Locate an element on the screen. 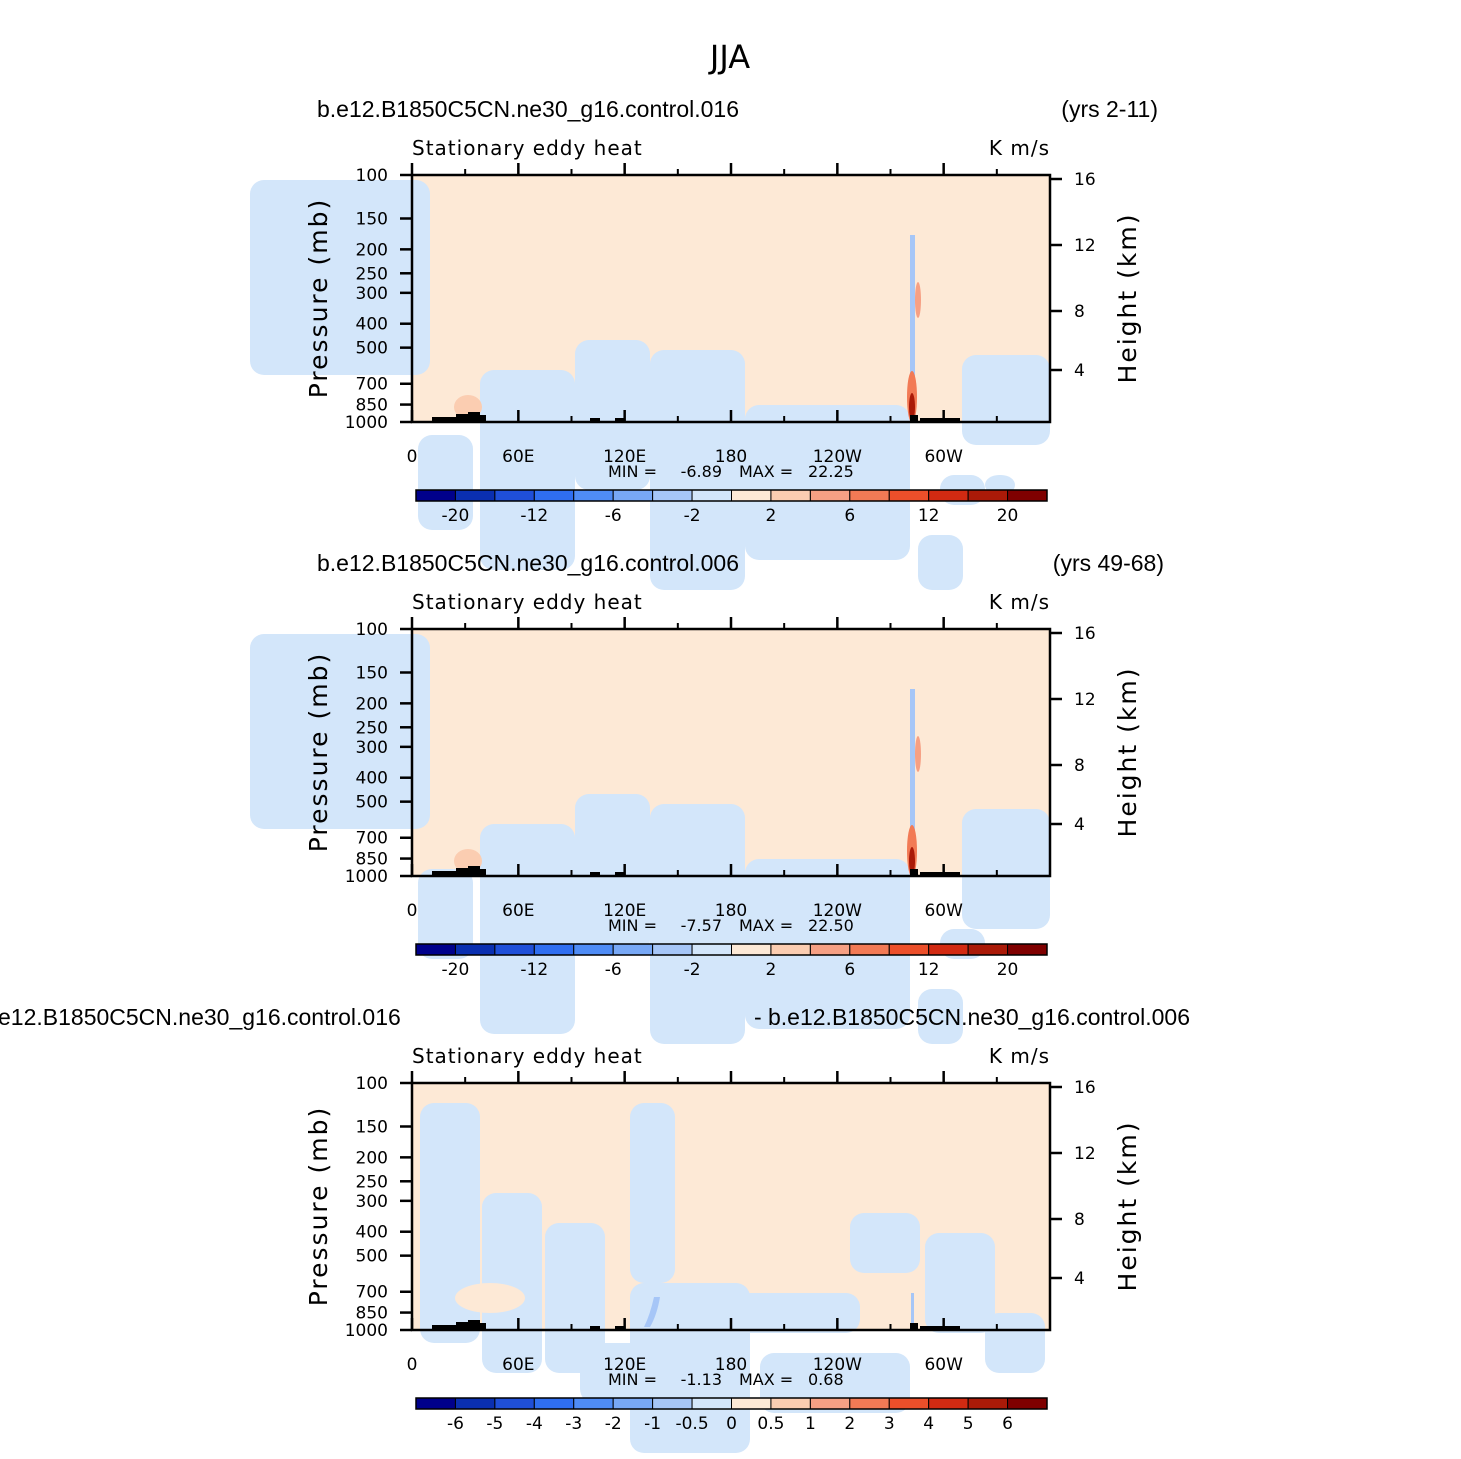 Image resolution: width=1461 pixels, height=1459 pixels. colorbar-frame is located at coordinates (731, 1403).